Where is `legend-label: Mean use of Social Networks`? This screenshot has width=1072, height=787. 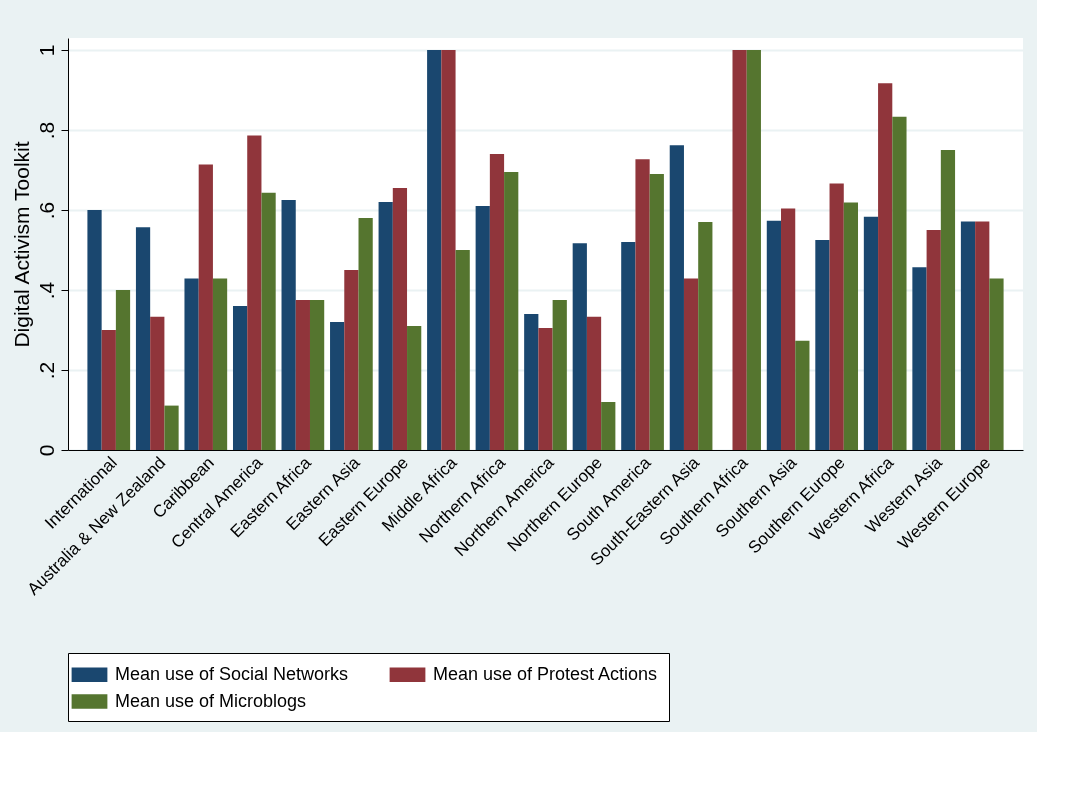 legend-label: Mean use of Social Networks is located at coordinates (232, 673).